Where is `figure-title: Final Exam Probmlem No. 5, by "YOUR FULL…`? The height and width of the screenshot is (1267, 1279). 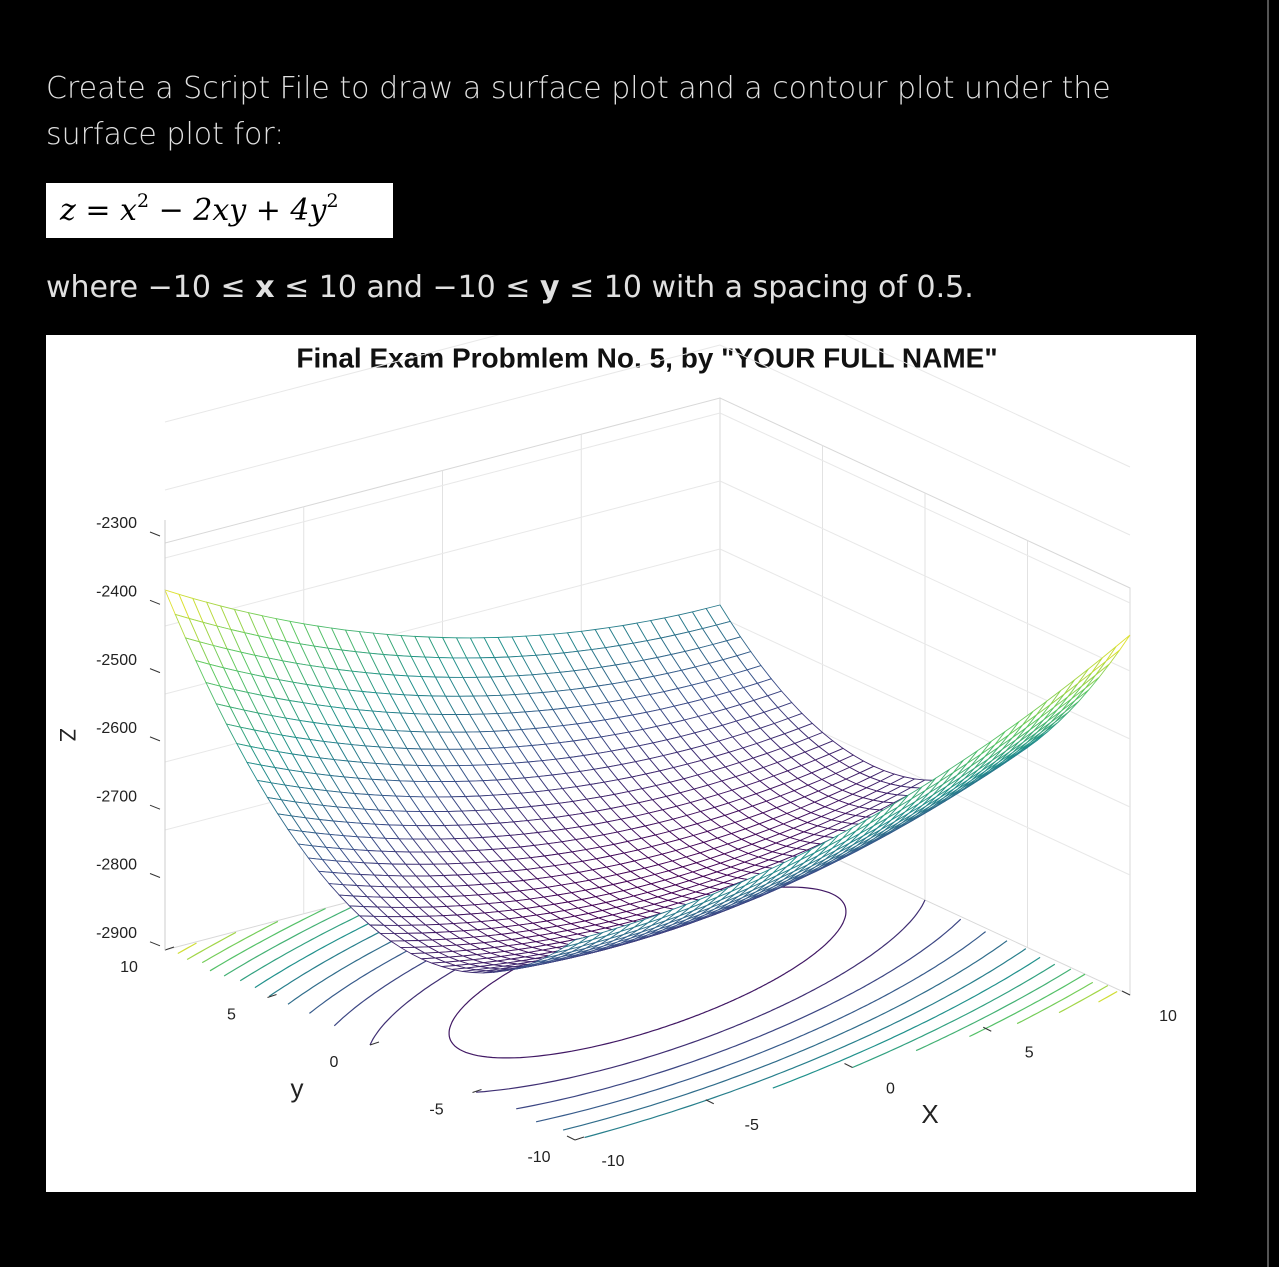
figure-title: Final Exam Probmlem No. 5, by "YOUR FULL… is located at coordinates (646, 357).